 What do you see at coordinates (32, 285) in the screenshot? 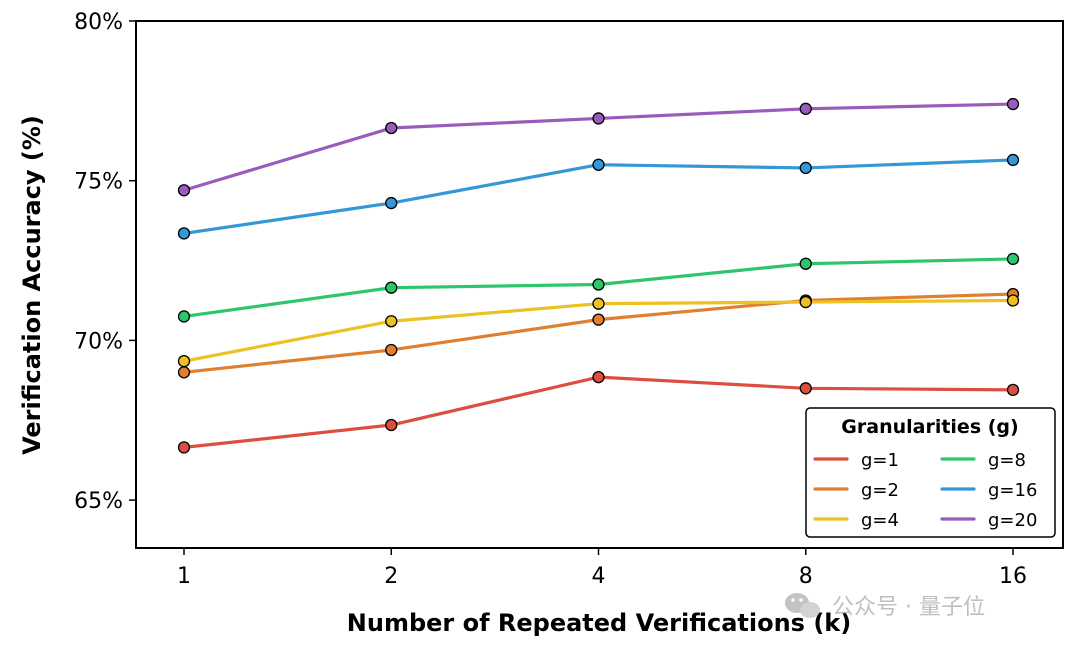
I see `y-axis-title: Verification Accuracy (%)` at bounding box center [32, 285].